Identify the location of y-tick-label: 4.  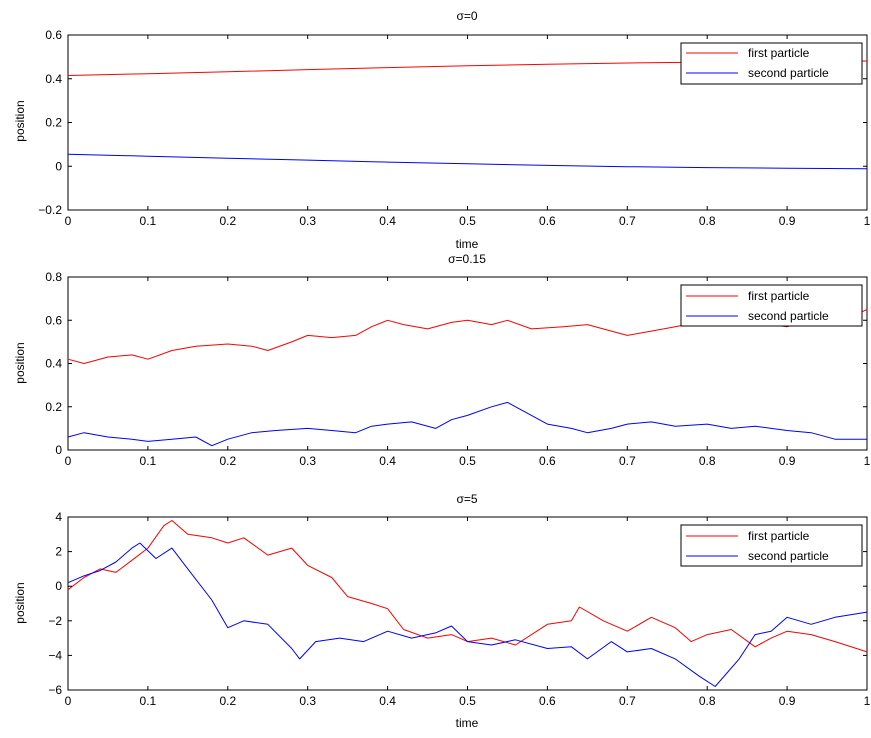
(58, 517).